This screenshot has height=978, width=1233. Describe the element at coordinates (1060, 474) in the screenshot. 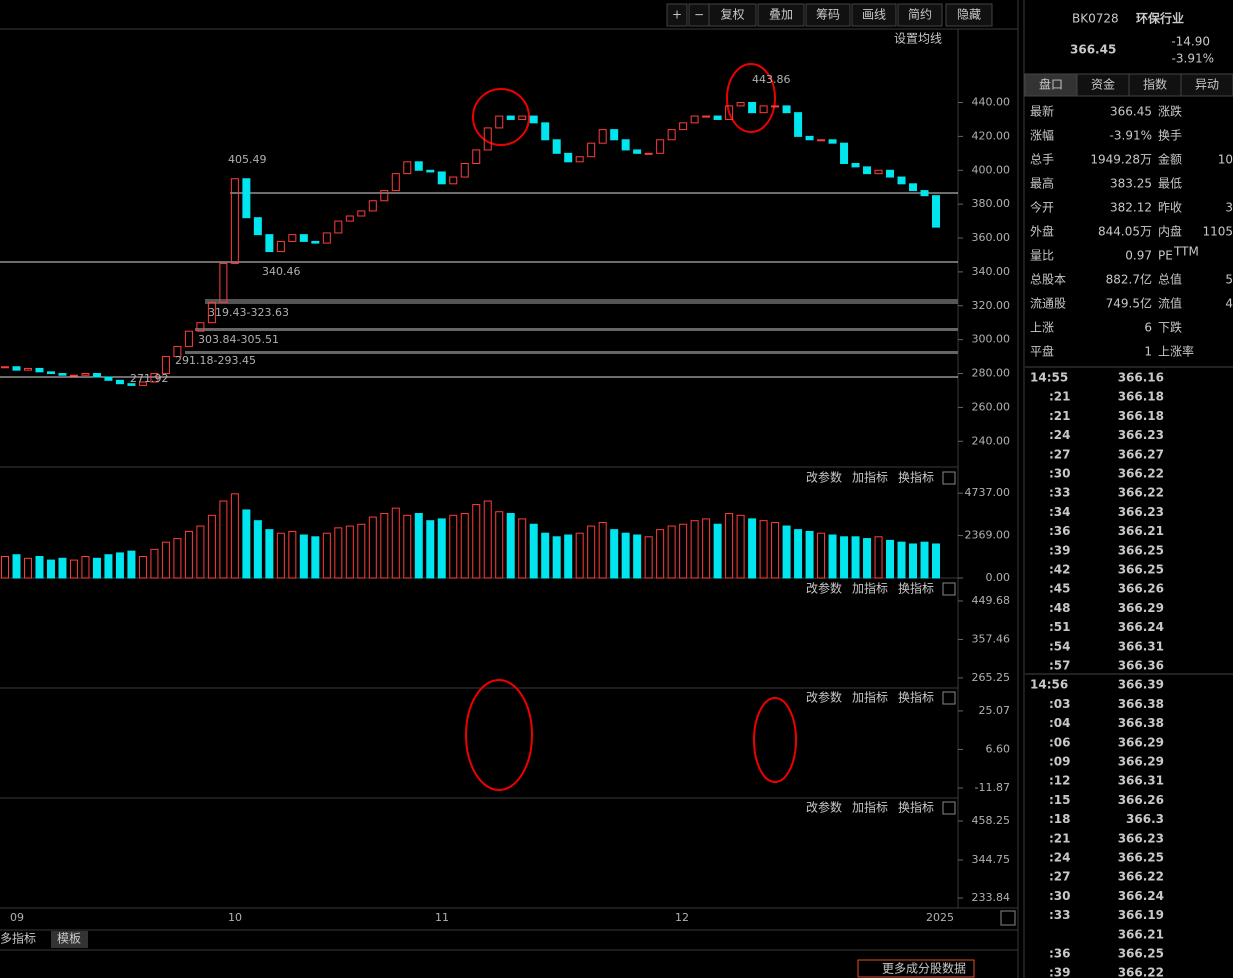

I see `tick-time: :30` at that location.